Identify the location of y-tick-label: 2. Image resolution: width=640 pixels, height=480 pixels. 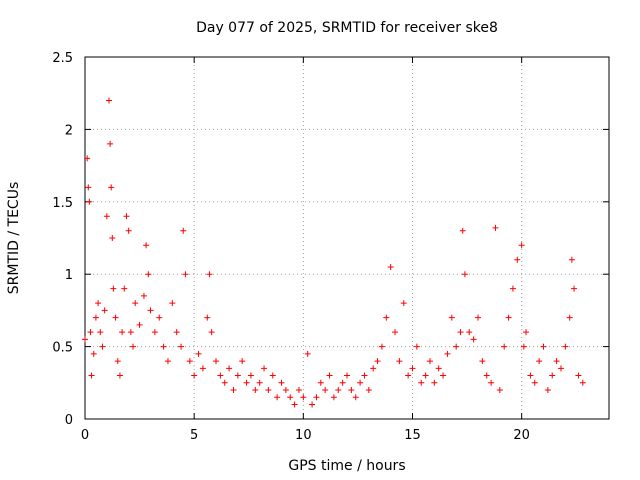
(69, 130).